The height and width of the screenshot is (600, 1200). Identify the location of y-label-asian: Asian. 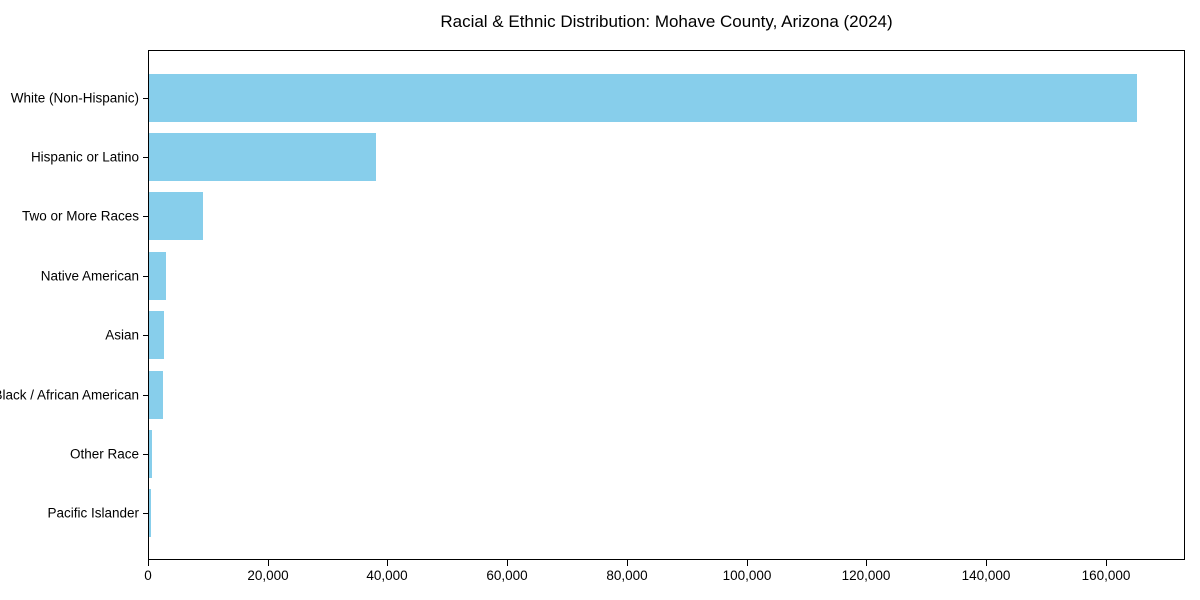
(122, 335).